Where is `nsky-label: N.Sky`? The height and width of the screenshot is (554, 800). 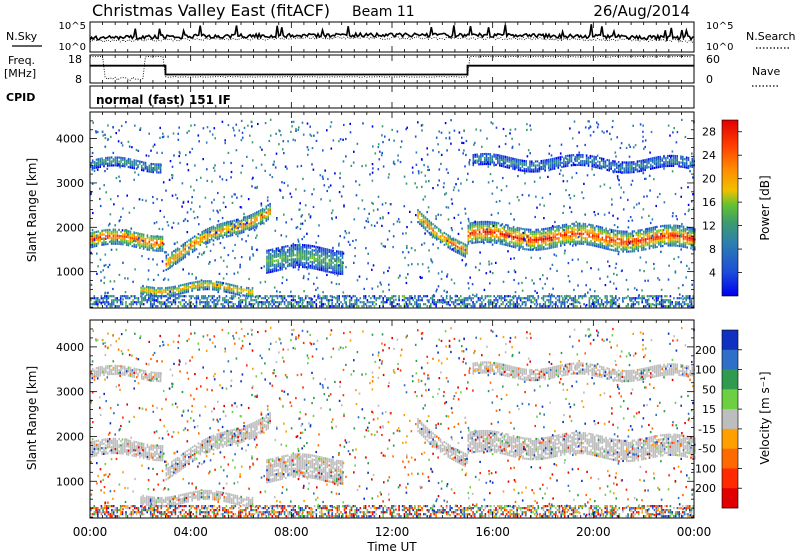
nsky-label: N.Sky is located at coordinates (22, 36).